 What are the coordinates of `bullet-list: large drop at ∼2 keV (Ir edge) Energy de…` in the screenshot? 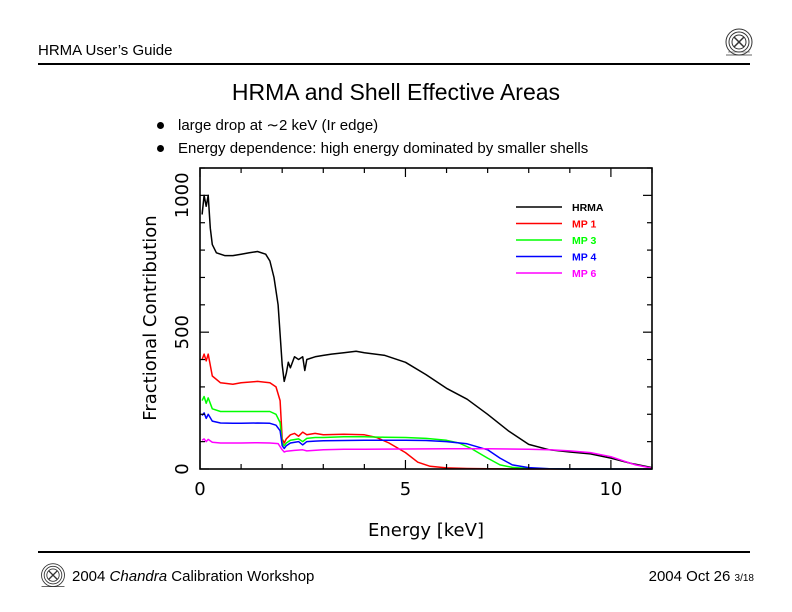 It's located at (372, 137).